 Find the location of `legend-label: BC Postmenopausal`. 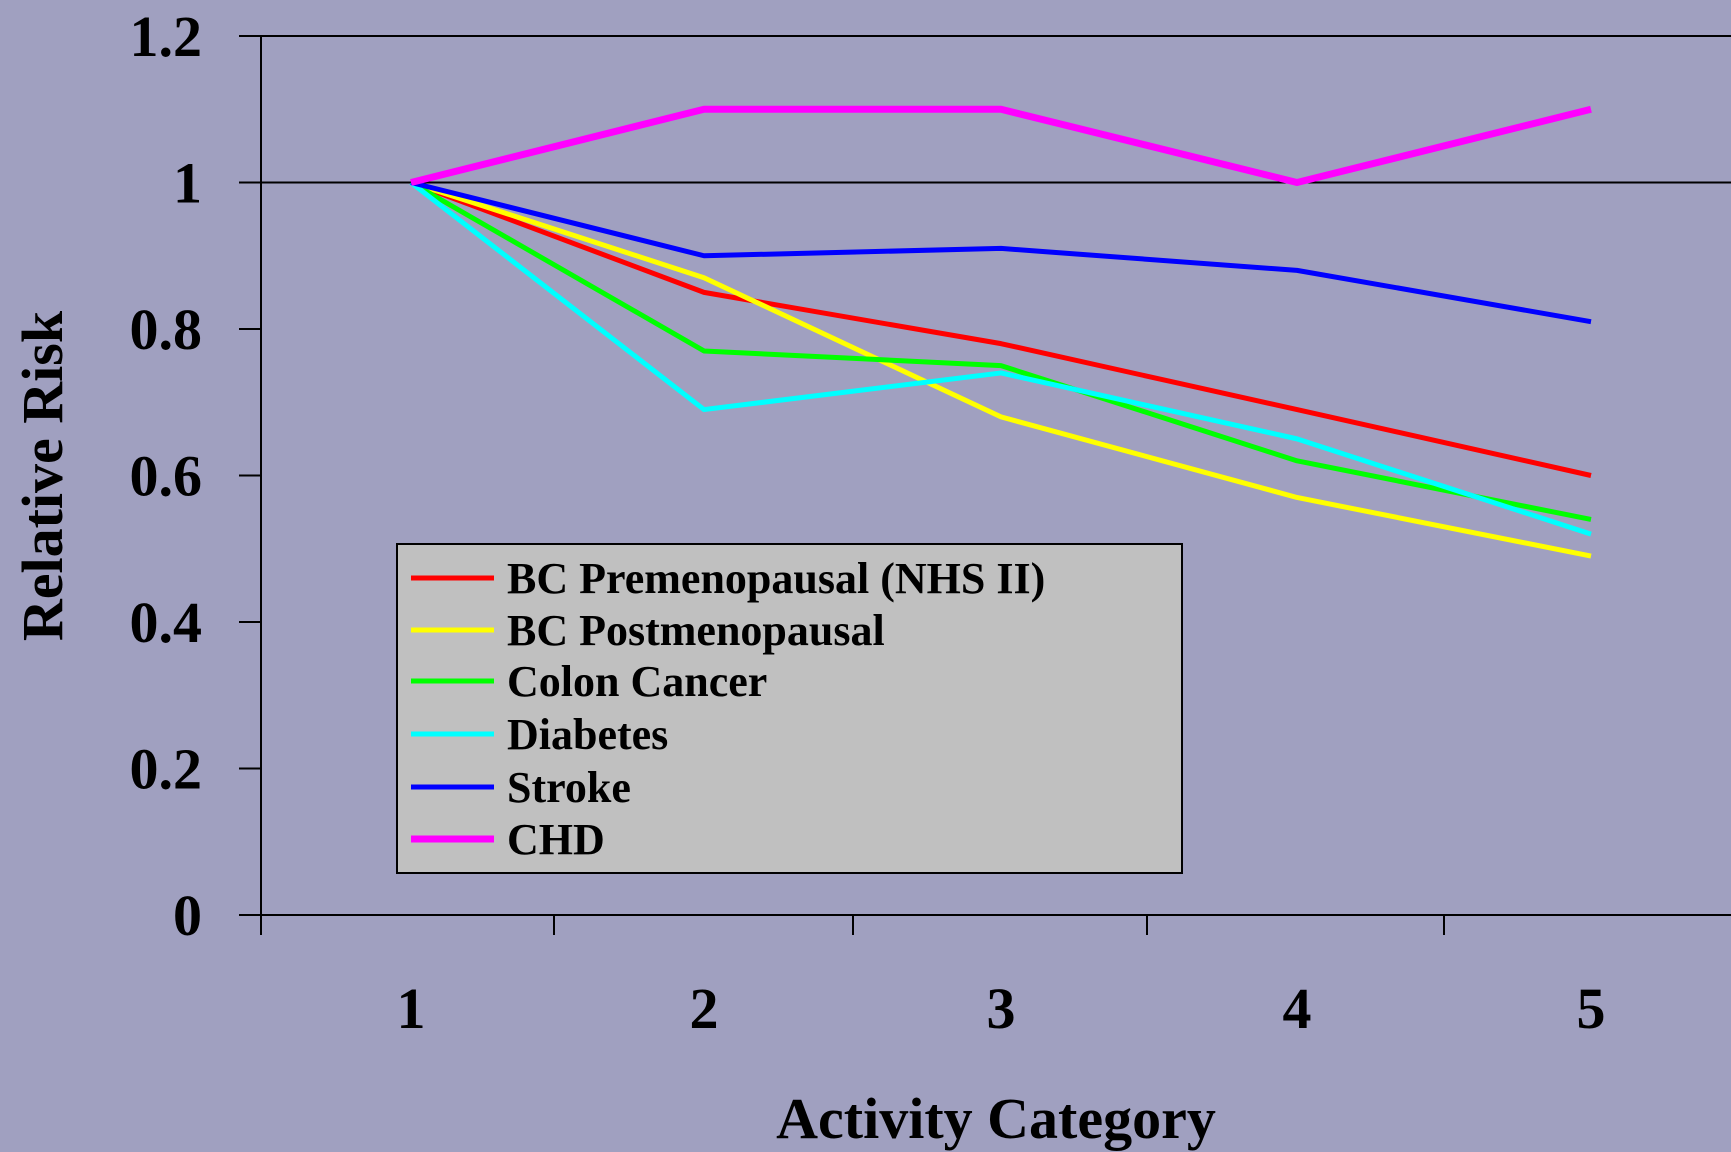

legend-label: BC Postmenopausal is located at coordinates (696, 630).